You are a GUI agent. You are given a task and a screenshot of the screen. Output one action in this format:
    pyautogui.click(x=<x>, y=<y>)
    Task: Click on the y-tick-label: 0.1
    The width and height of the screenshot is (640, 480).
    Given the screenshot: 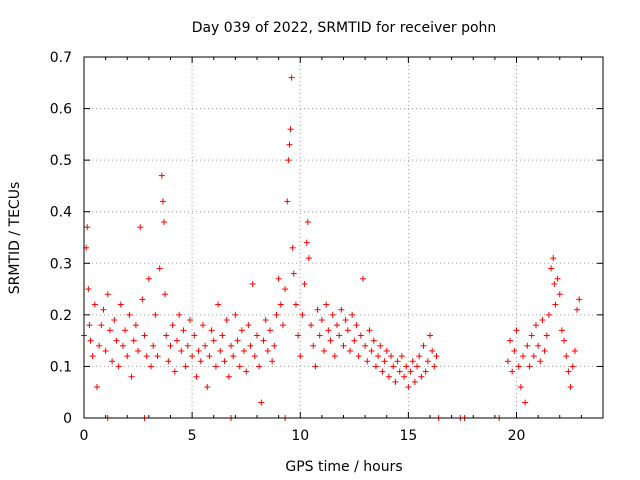 What is the action you would take?
    pyautogui.click(x=61, y=367)
    